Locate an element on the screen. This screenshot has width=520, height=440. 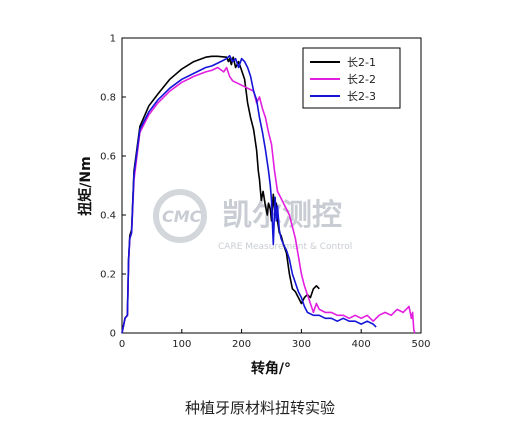
y-tick-label: 0.2 is located at coordinates (108, 275).